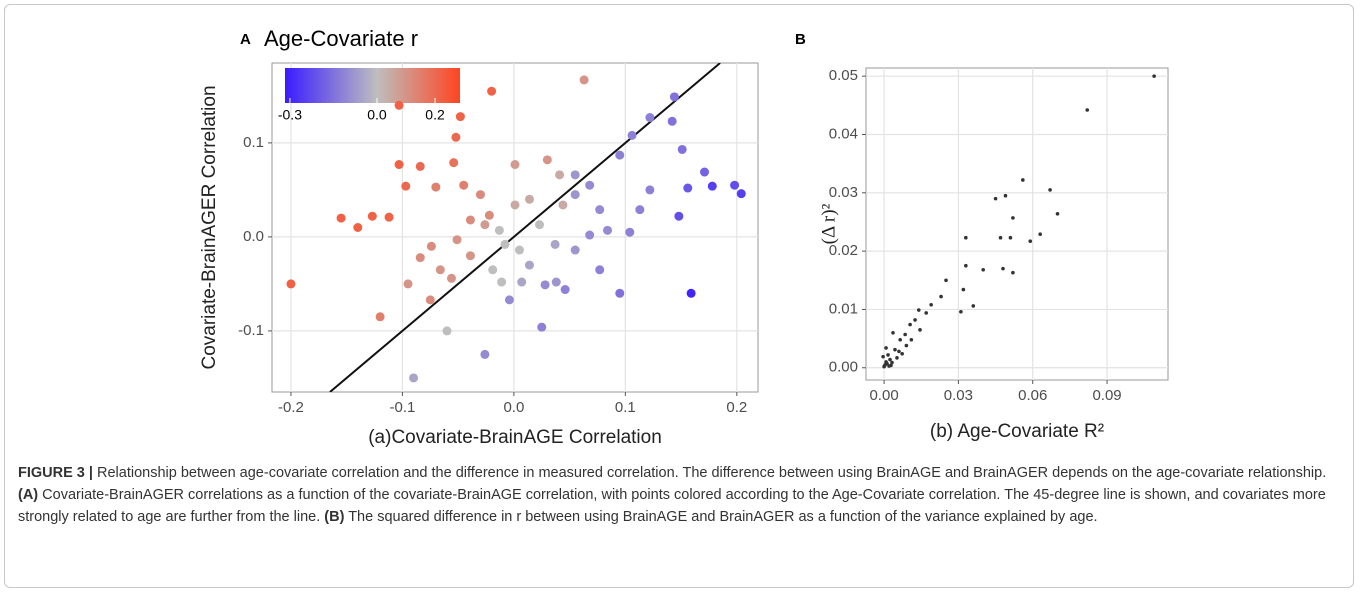  What do you see at coordinates (334, 517) in the screenshot?
I see `caption-ref: (B)` at bounding box center [334, 517].